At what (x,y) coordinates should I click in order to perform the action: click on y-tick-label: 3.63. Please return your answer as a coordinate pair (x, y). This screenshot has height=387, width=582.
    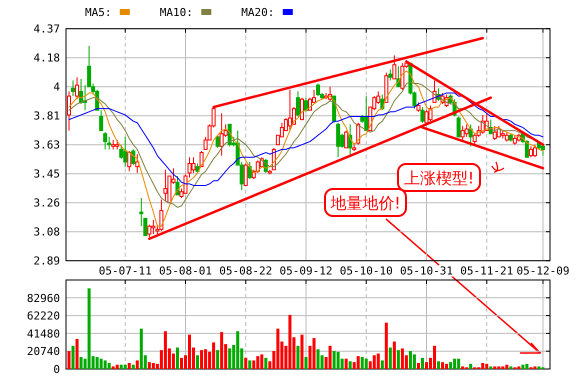
    Looking at the image, I should click on (47, 145).